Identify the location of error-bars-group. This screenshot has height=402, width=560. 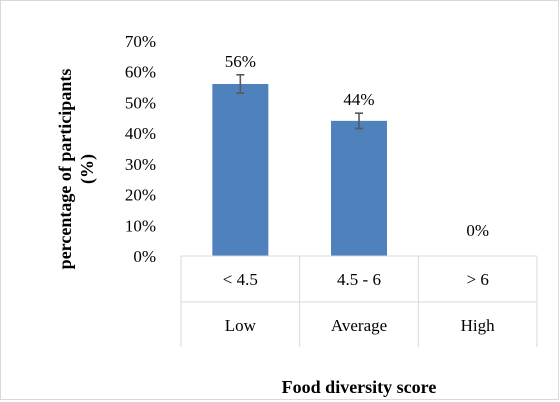
(299, 101).